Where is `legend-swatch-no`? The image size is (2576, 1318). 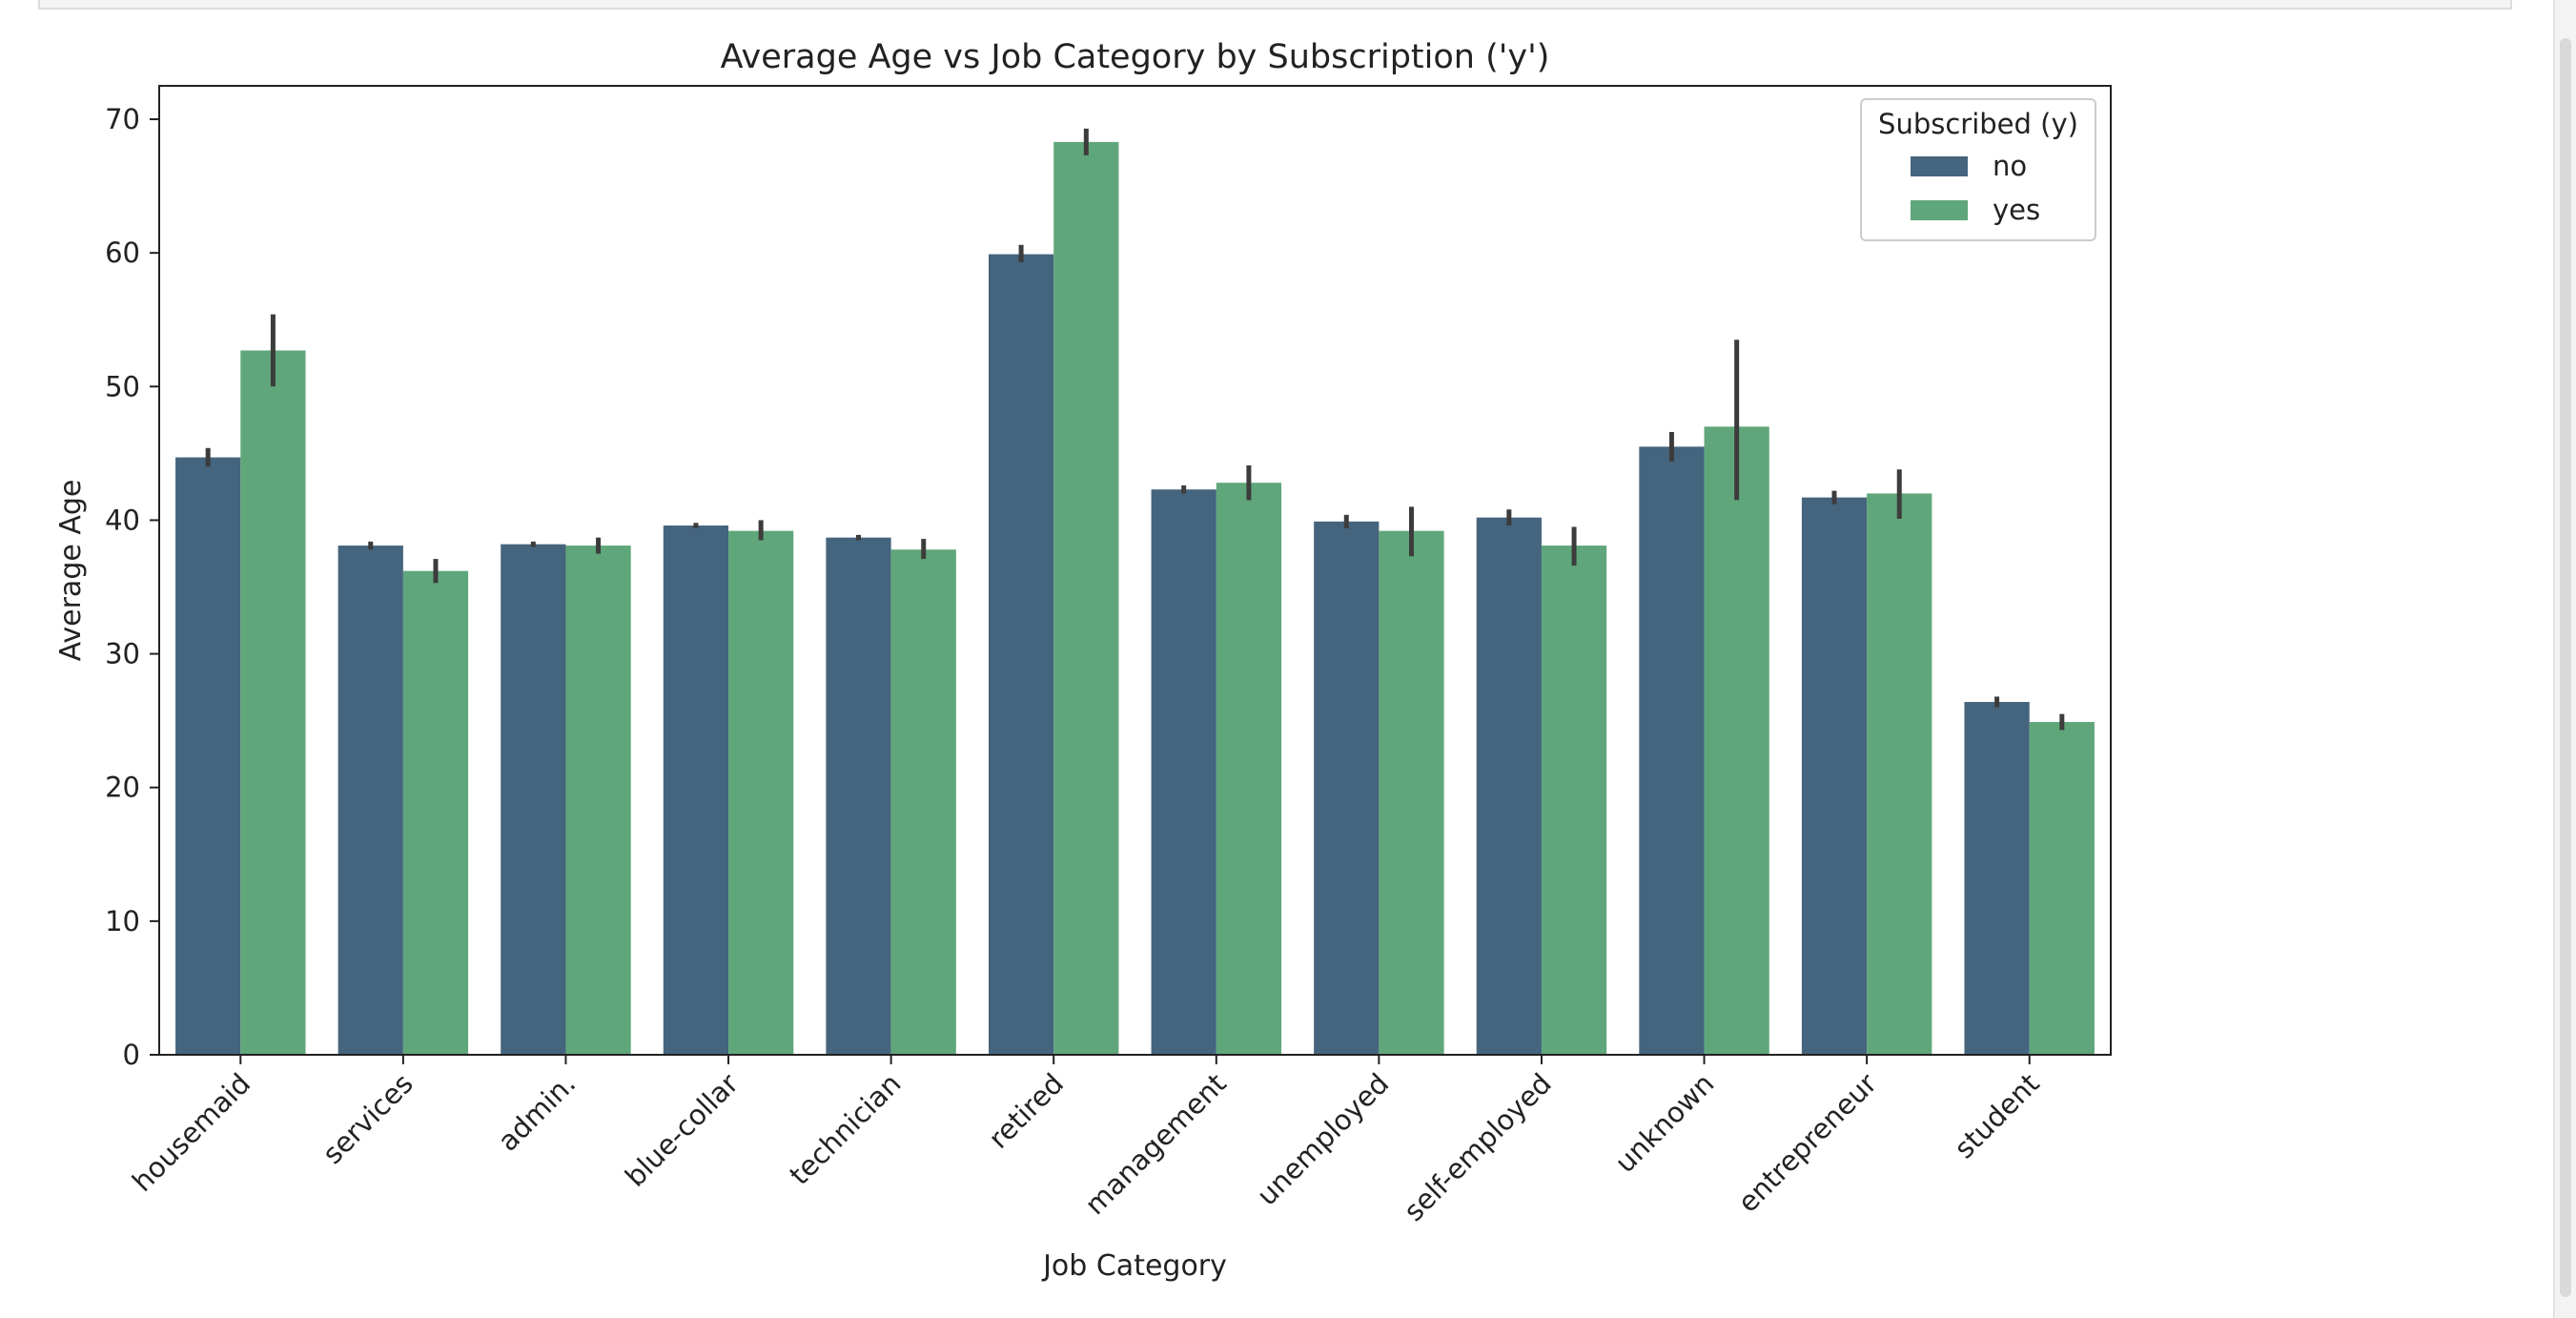 legend-swatch-no is located at coordinates (1940, 166).